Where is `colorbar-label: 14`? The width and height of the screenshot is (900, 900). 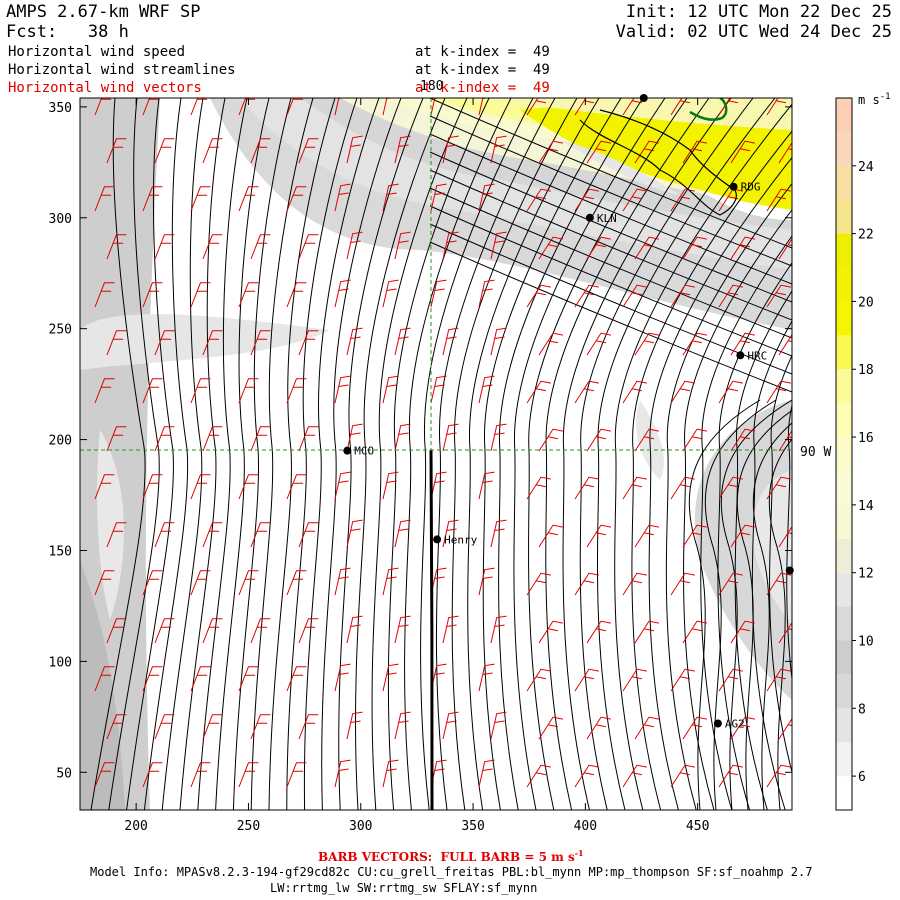 colorbar-label: 14 is located at coordinates (866, 506).